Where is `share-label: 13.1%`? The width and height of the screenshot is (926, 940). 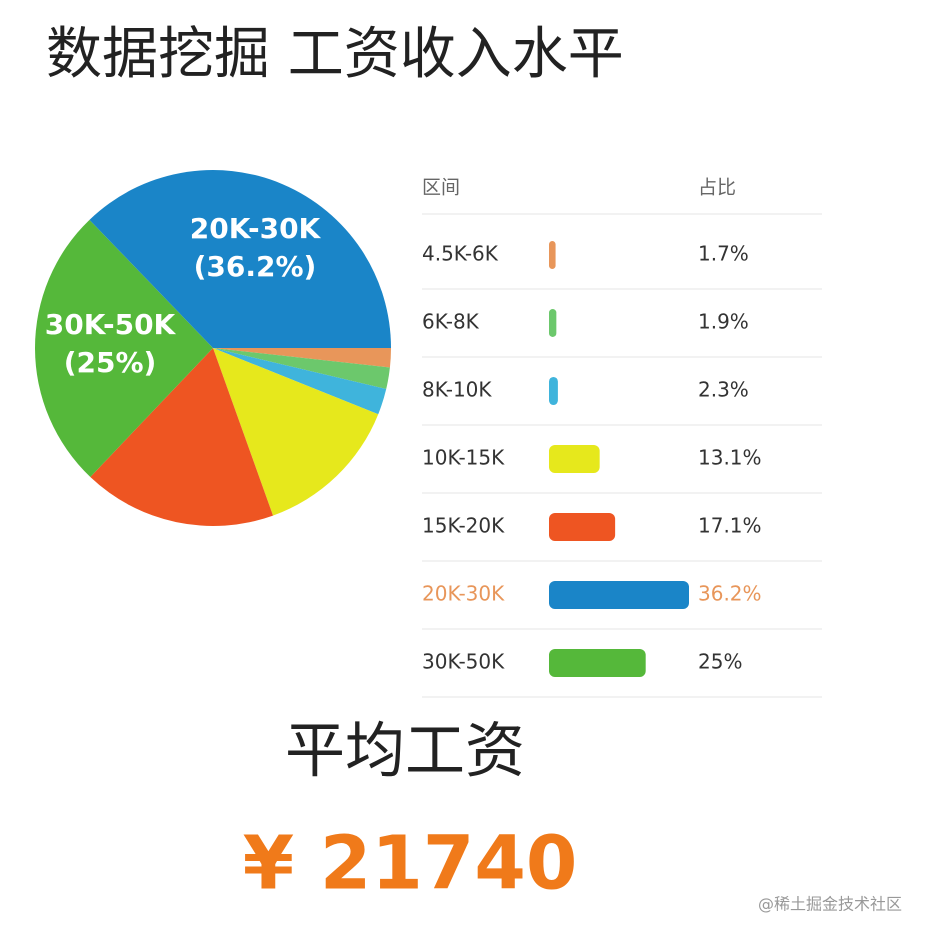
share-label: 13.1% is located at coordinates (730, 458).